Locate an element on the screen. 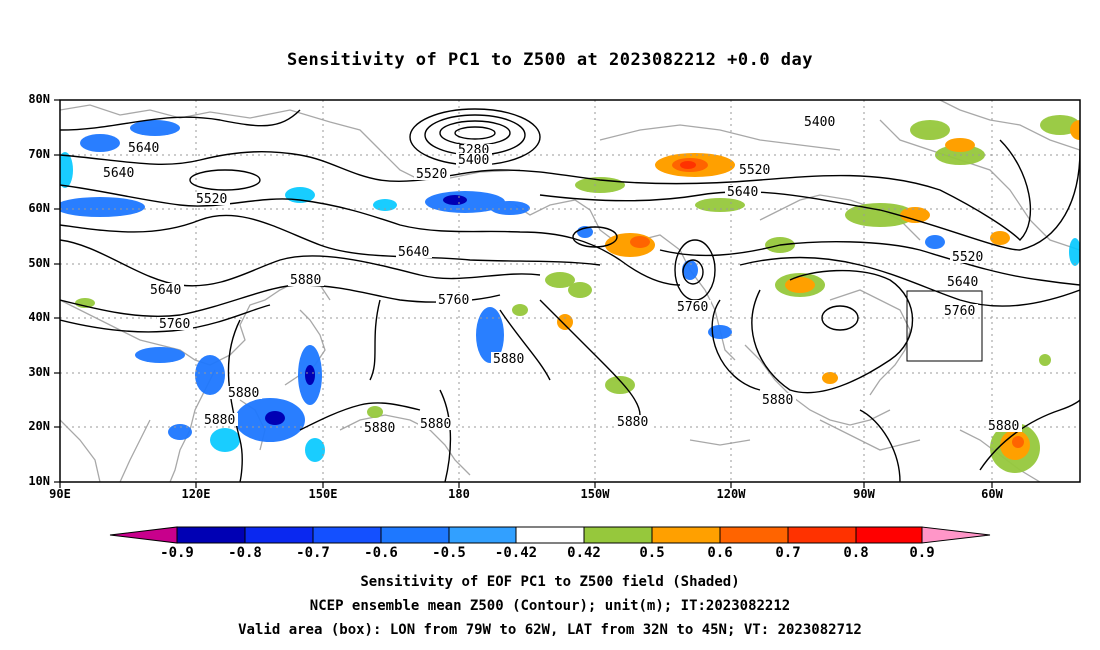 The image size is (1100, 650). lon-tick-label: 120W is located at coordinates (731, 494).